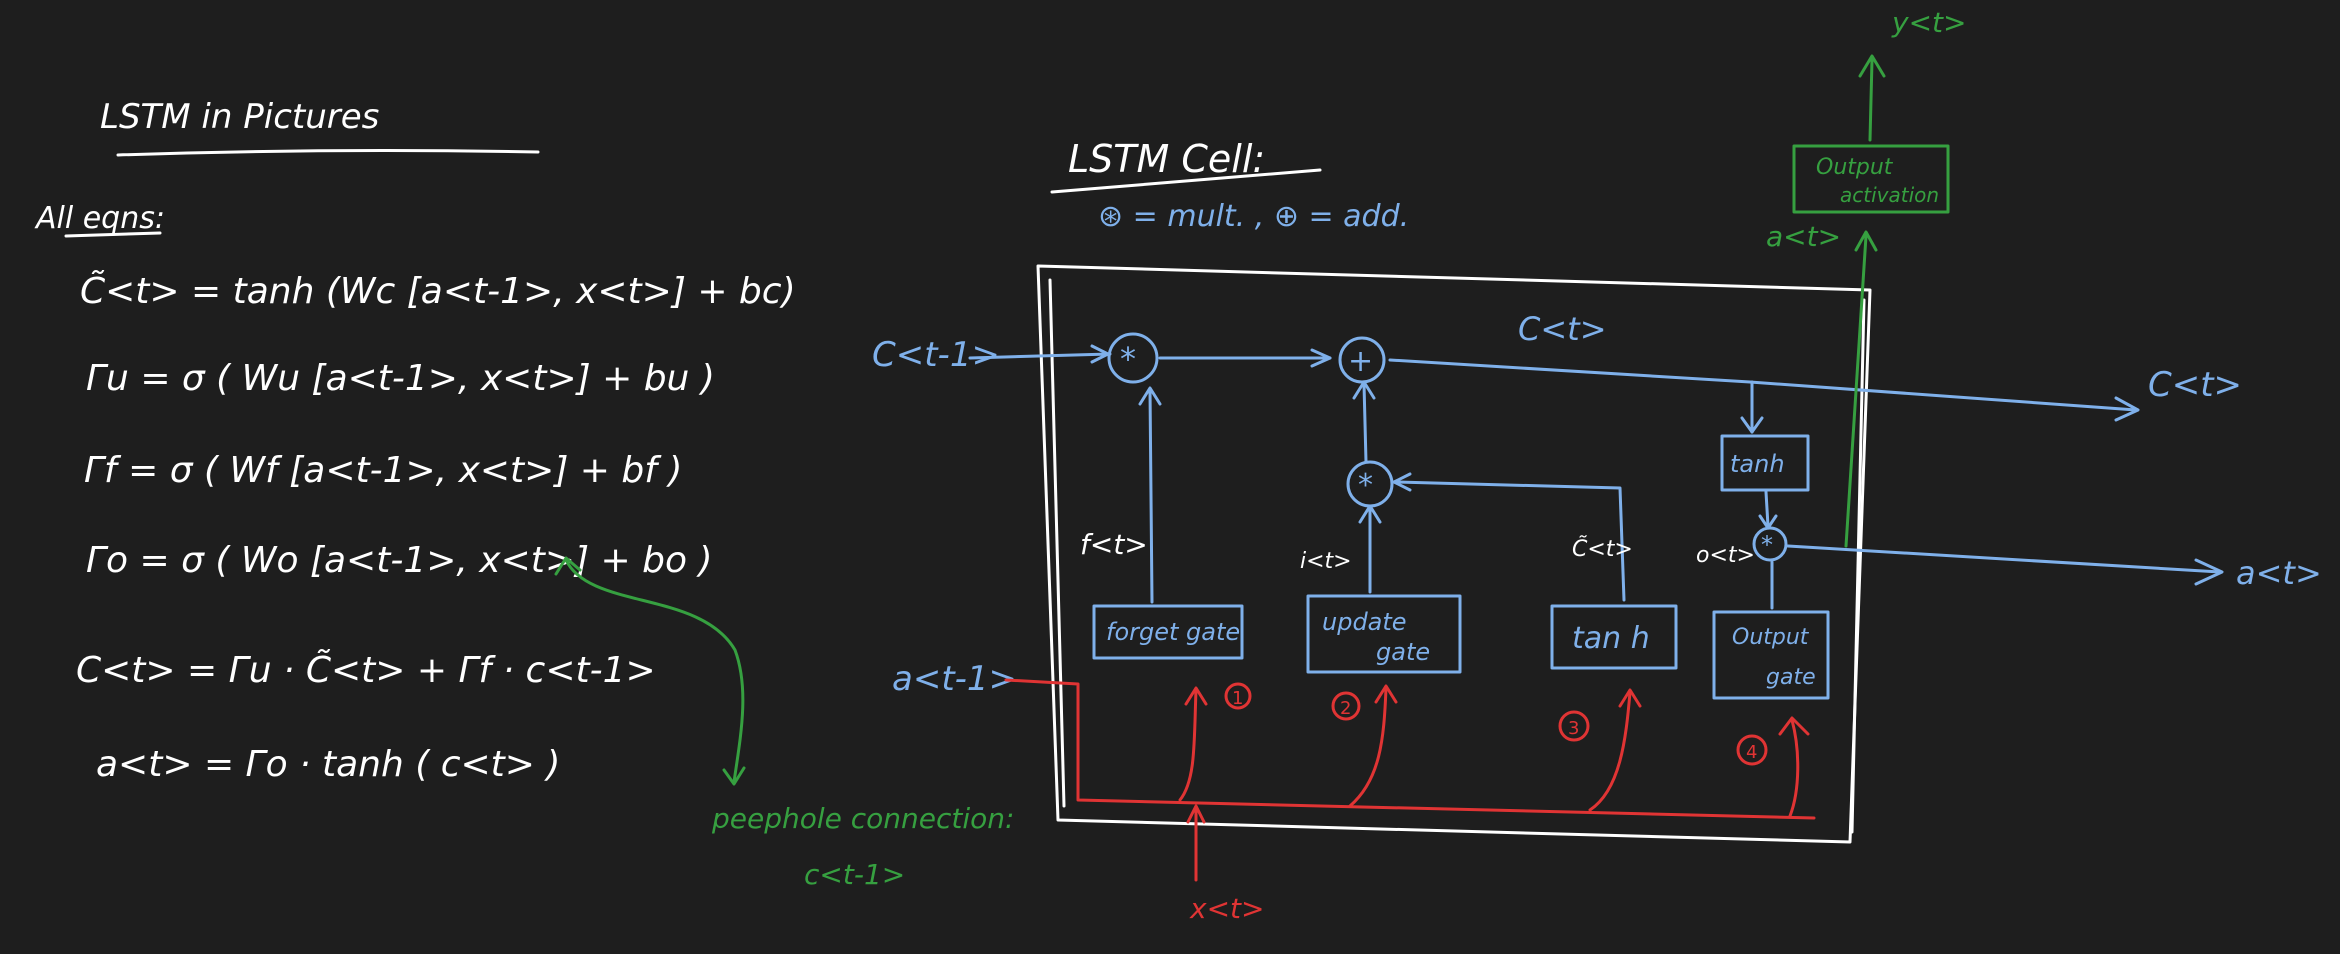 The height and width of the screenshot is (954, 2340). Describe the element at coordinates (438, 291) in the screenshot. I see `equation-candidate-cell: C̃<t> = tanh (Wc [a<t-1>, x<t>] + bc)` at that location.